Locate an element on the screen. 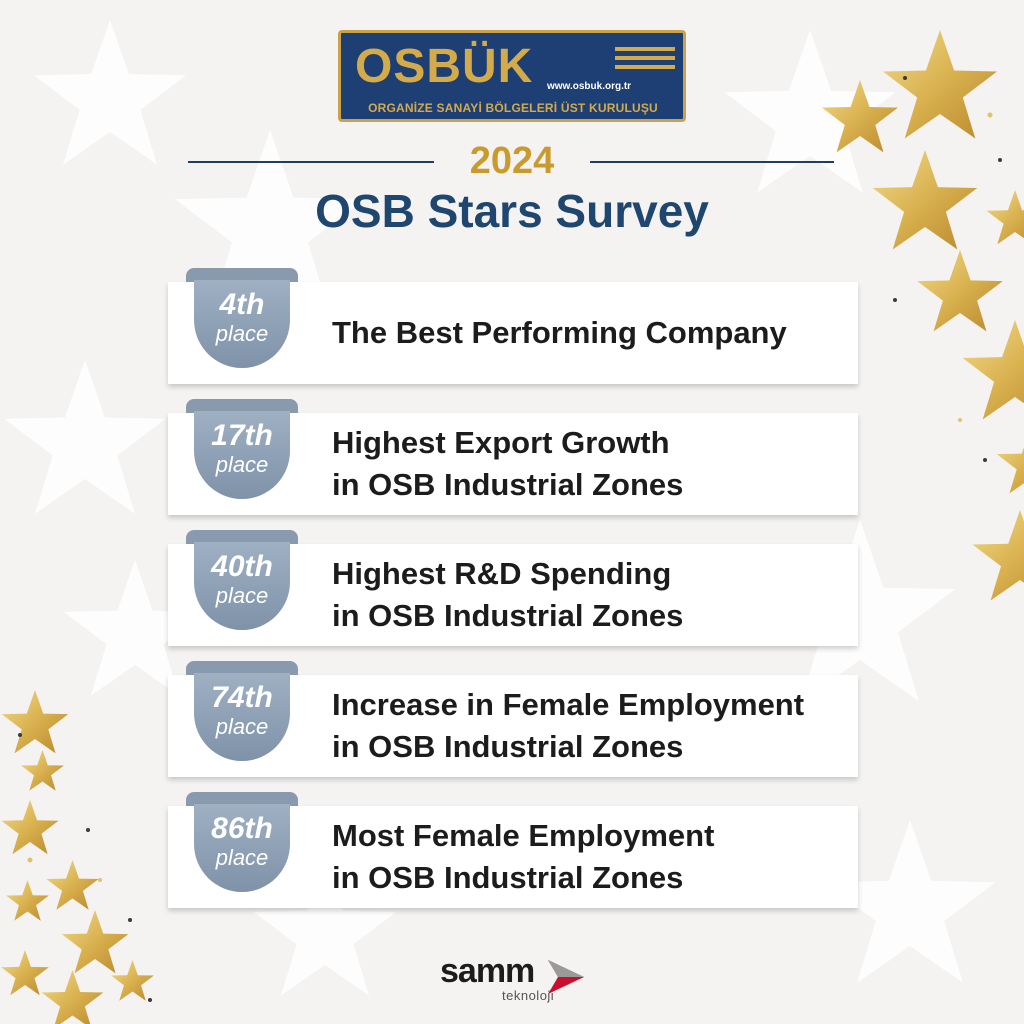 Image resolution: width=1024 pixels, height=1024 pixels. award-line-1: Increase in Female Employment is located at coordinates (568, 704).